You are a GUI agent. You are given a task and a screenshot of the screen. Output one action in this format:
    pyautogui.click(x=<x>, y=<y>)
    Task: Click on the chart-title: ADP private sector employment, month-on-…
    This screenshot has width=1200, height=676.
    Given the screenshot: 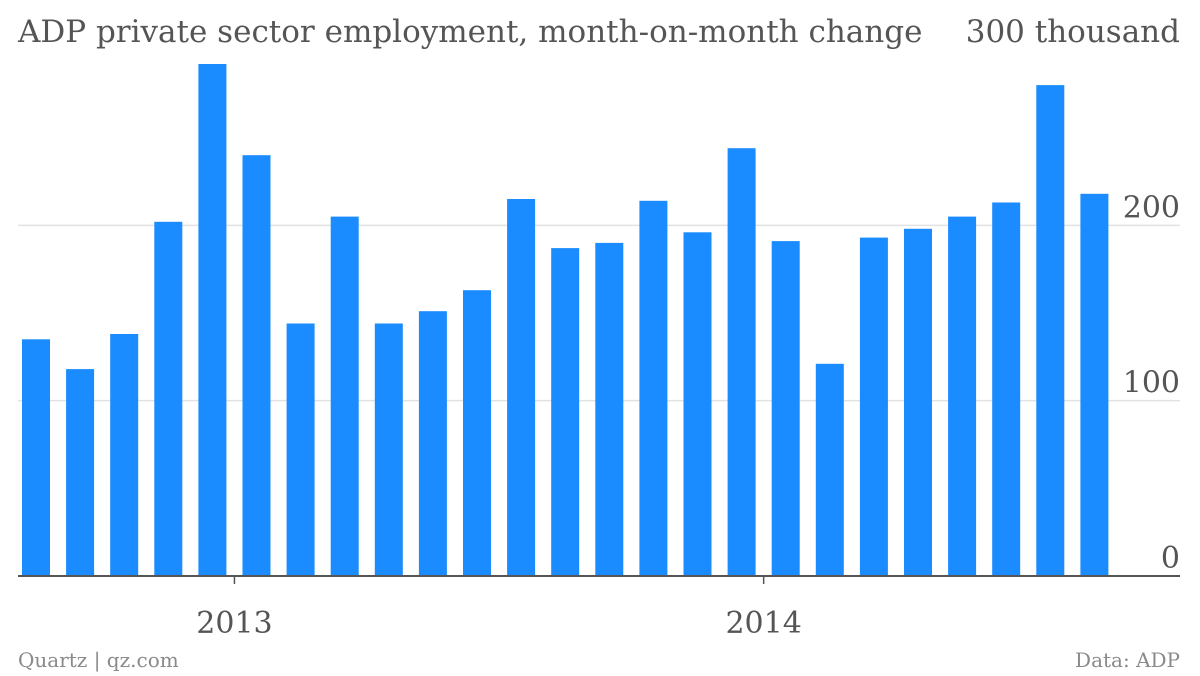 What is the action you would take?
    pyautogui.click(x=469, y=32)
    